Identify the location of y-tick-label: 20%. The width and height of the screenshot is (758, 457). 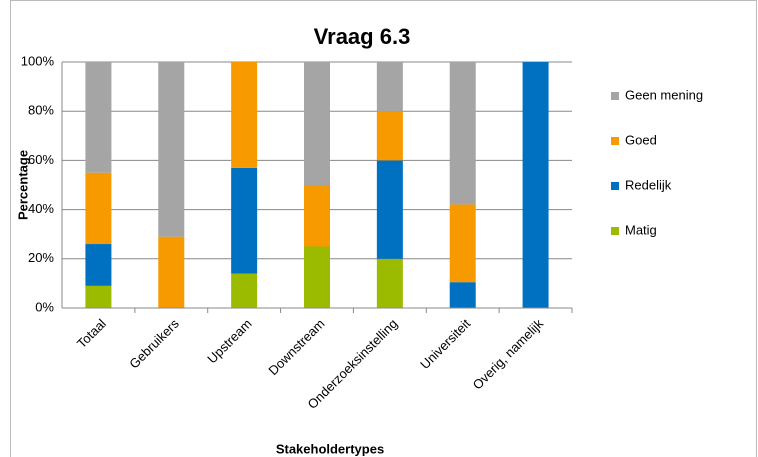
(41, 257).